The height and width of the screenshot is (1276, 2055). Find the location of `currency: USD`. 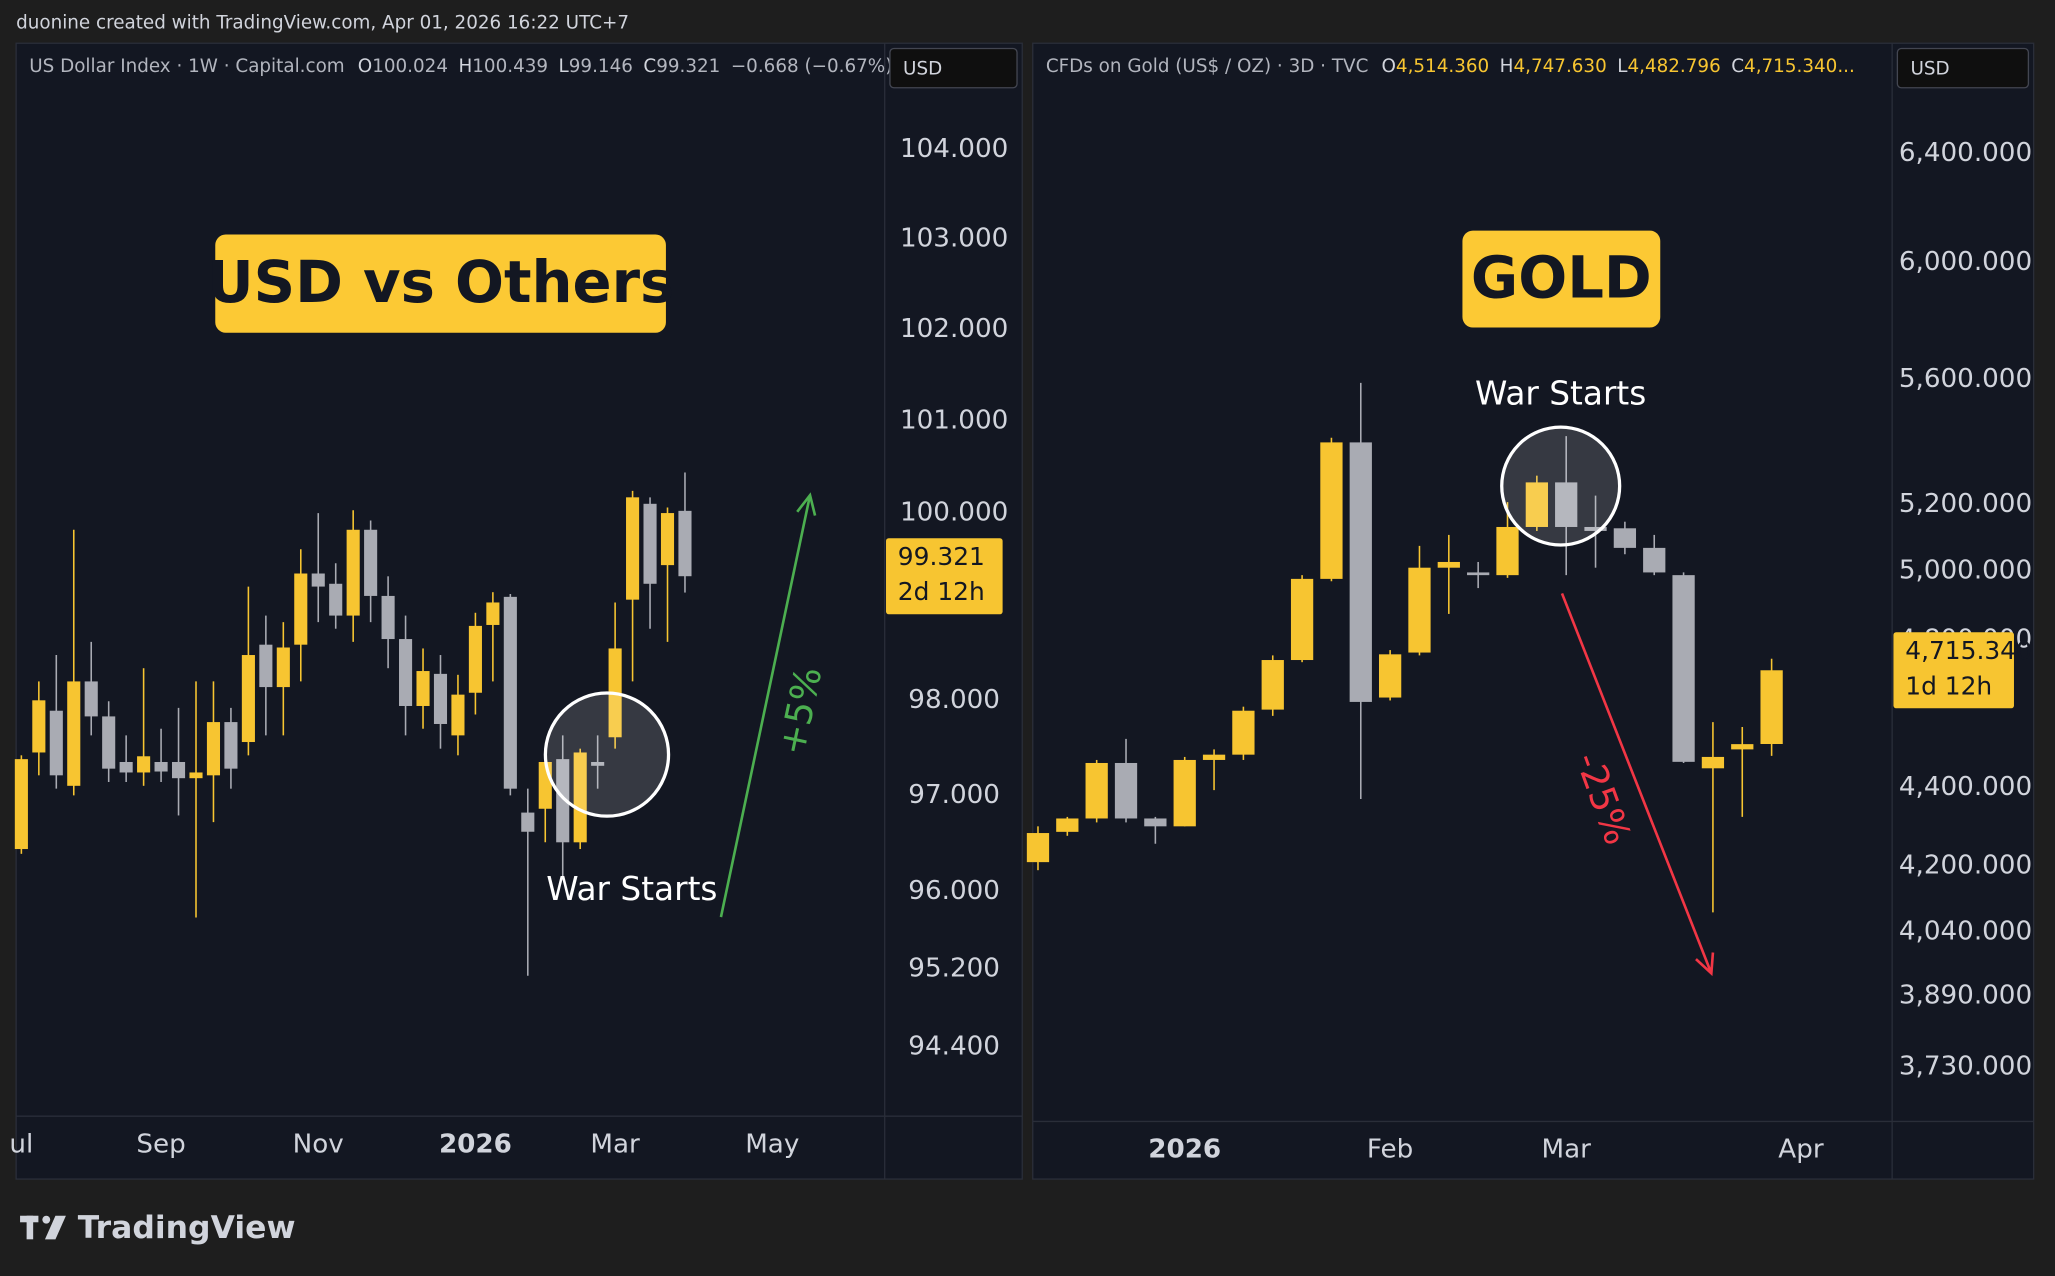

currency: USD is located at coordinates (1929, 68).